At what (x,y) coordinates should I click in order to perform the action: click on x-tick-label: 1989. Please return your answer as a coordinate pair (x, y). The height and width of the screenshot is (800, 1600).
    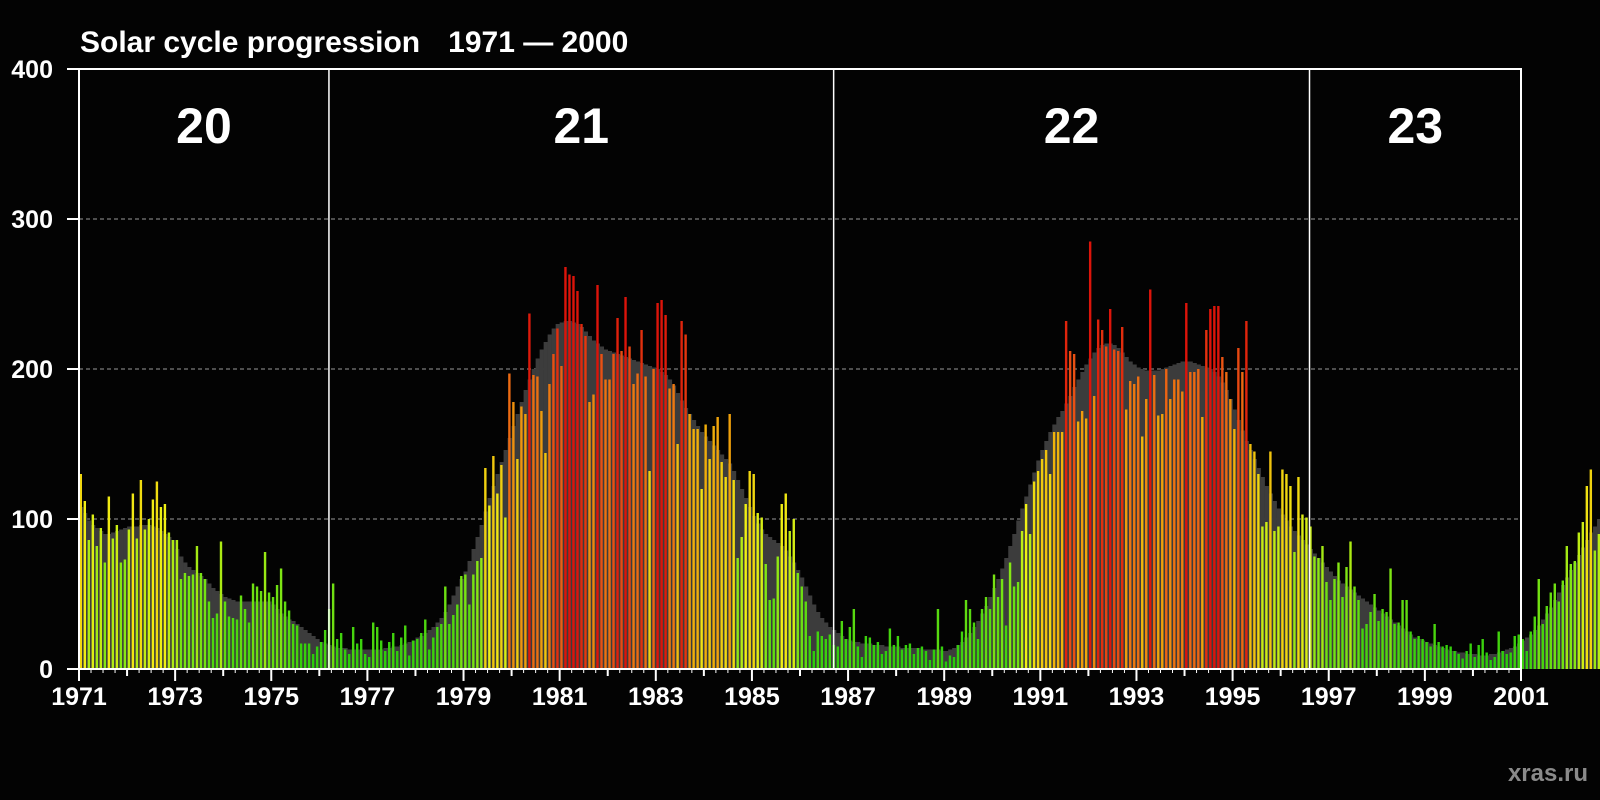
    Looking at the image, I should click on (944, 697).